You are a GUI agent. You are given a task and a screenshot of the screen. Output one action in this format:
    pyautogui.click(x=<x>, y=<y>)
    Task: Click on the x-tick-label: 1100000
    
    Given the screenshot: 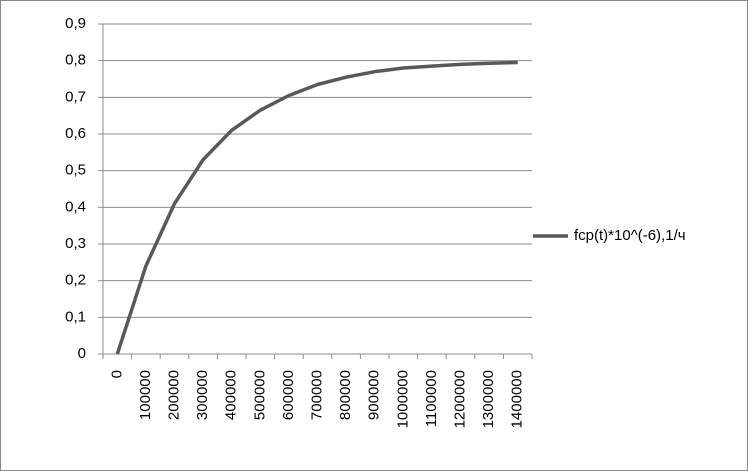 What is the action you would take?
    pyautogui.click(x=431, y=398)
    